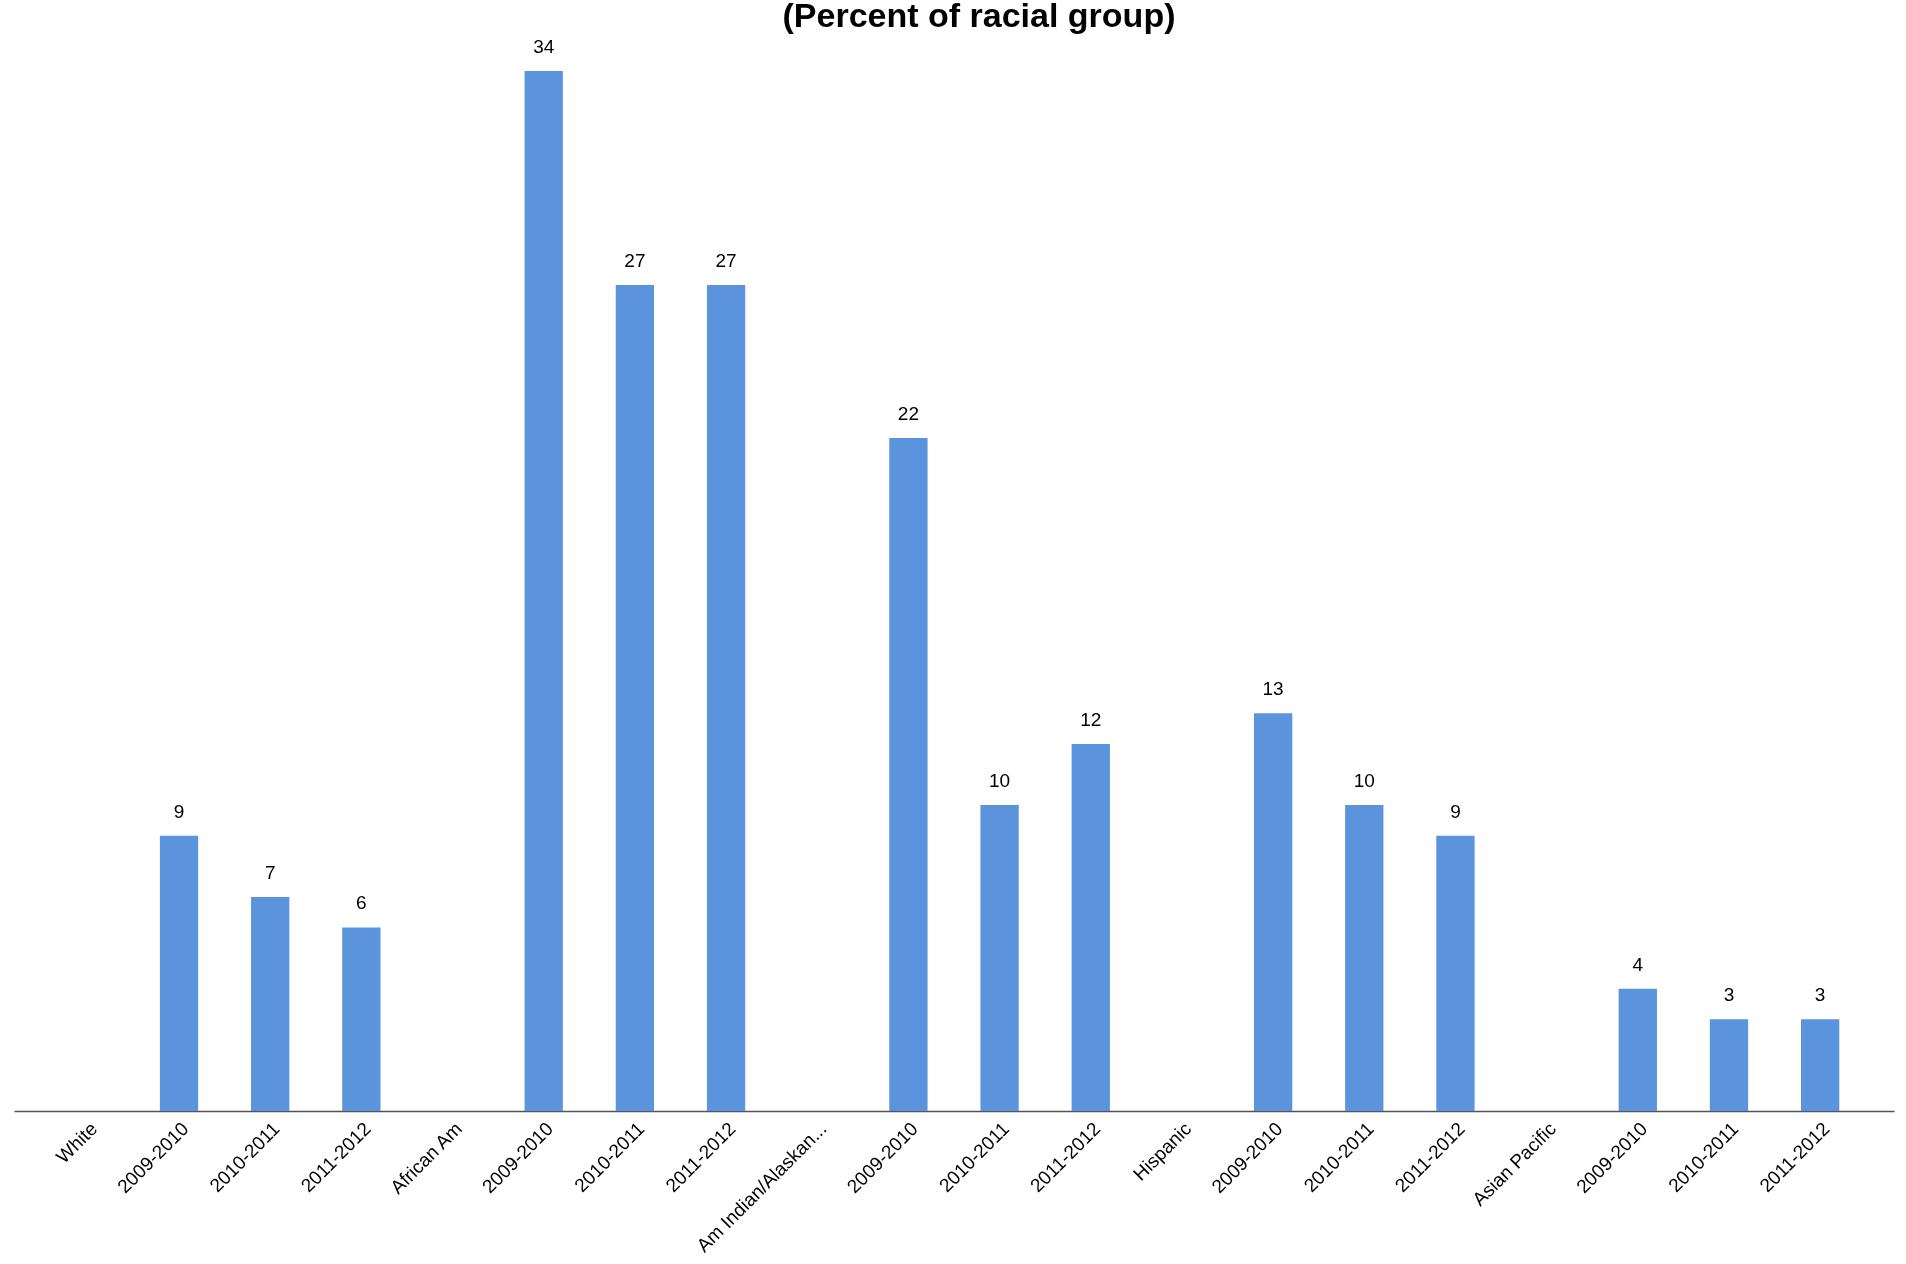 The width and height of the screenshot is (1906, 1264). What do you see at coordinates (361, 903) in the screenshot?
I see `data-label: 6` at bounding box center [361, 903].